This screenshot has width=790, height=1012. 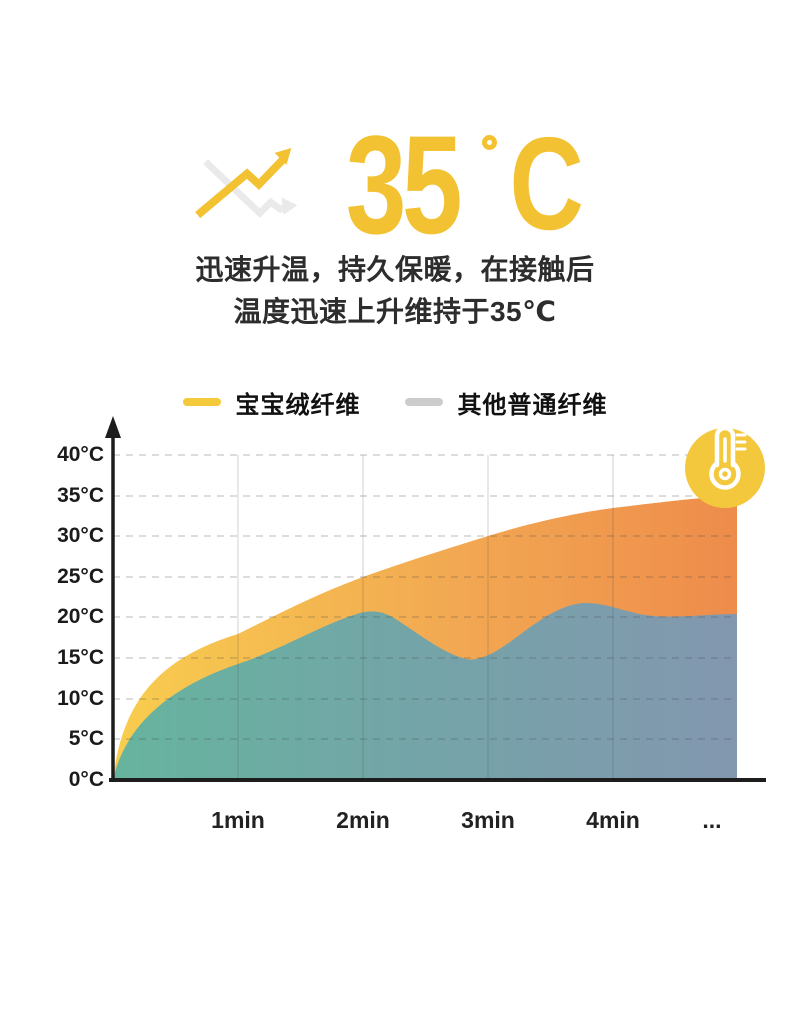 What do you see at coordinates (395, 402) in the screenshot?
I see `chart-legend: 宝宝绒纤维 其他普通纤维` at bounding box center [395, 402].